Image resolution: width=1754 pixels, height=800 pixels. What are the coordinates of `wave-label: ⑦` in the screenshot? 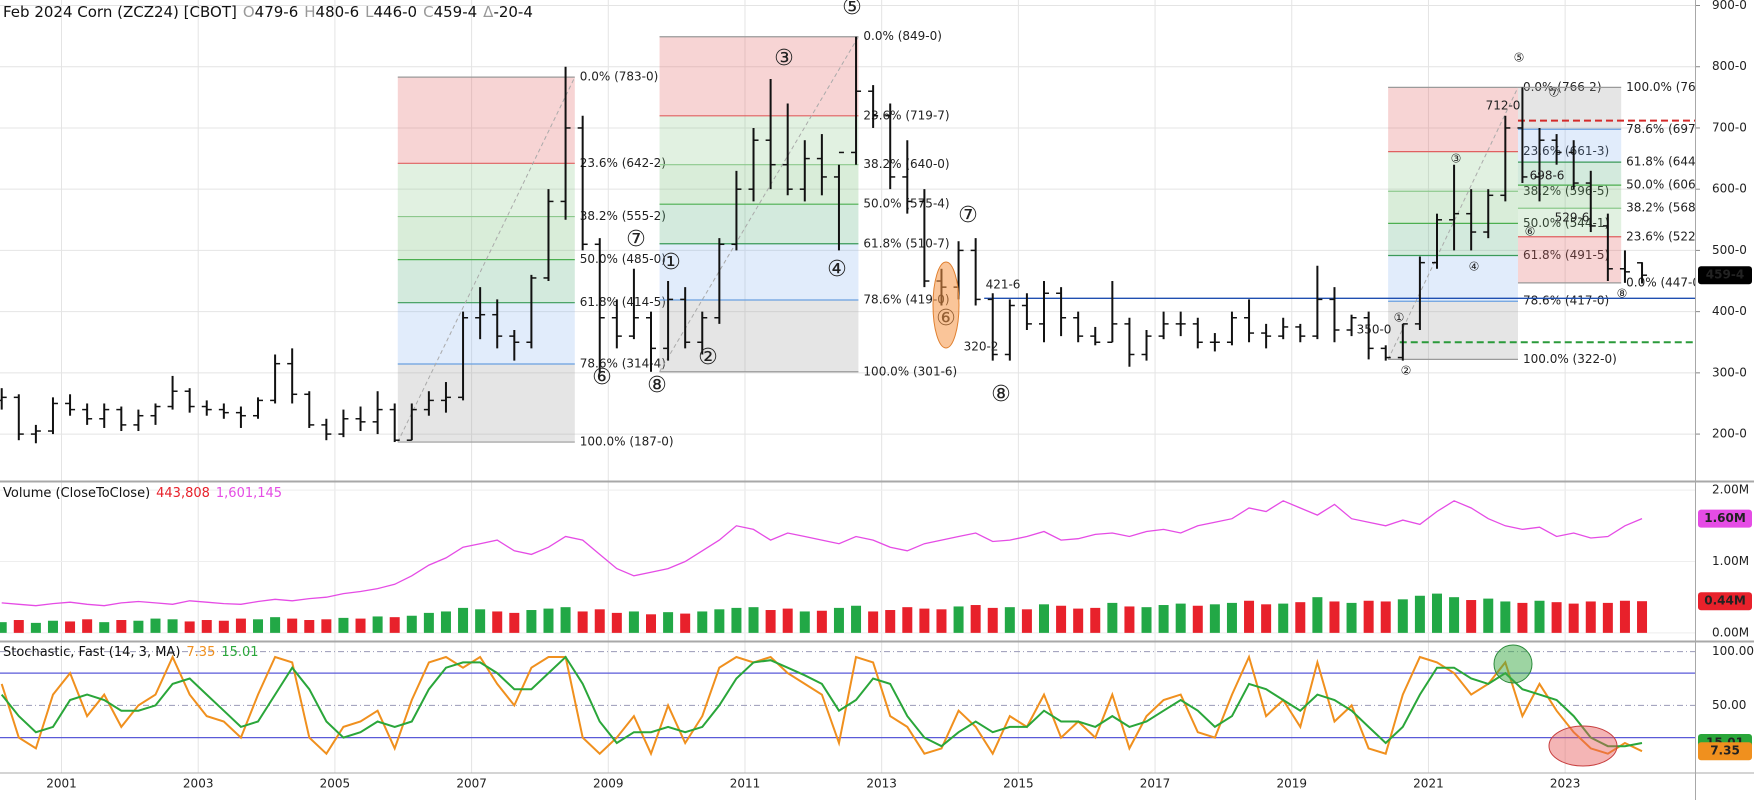 It's located at (636, 239).